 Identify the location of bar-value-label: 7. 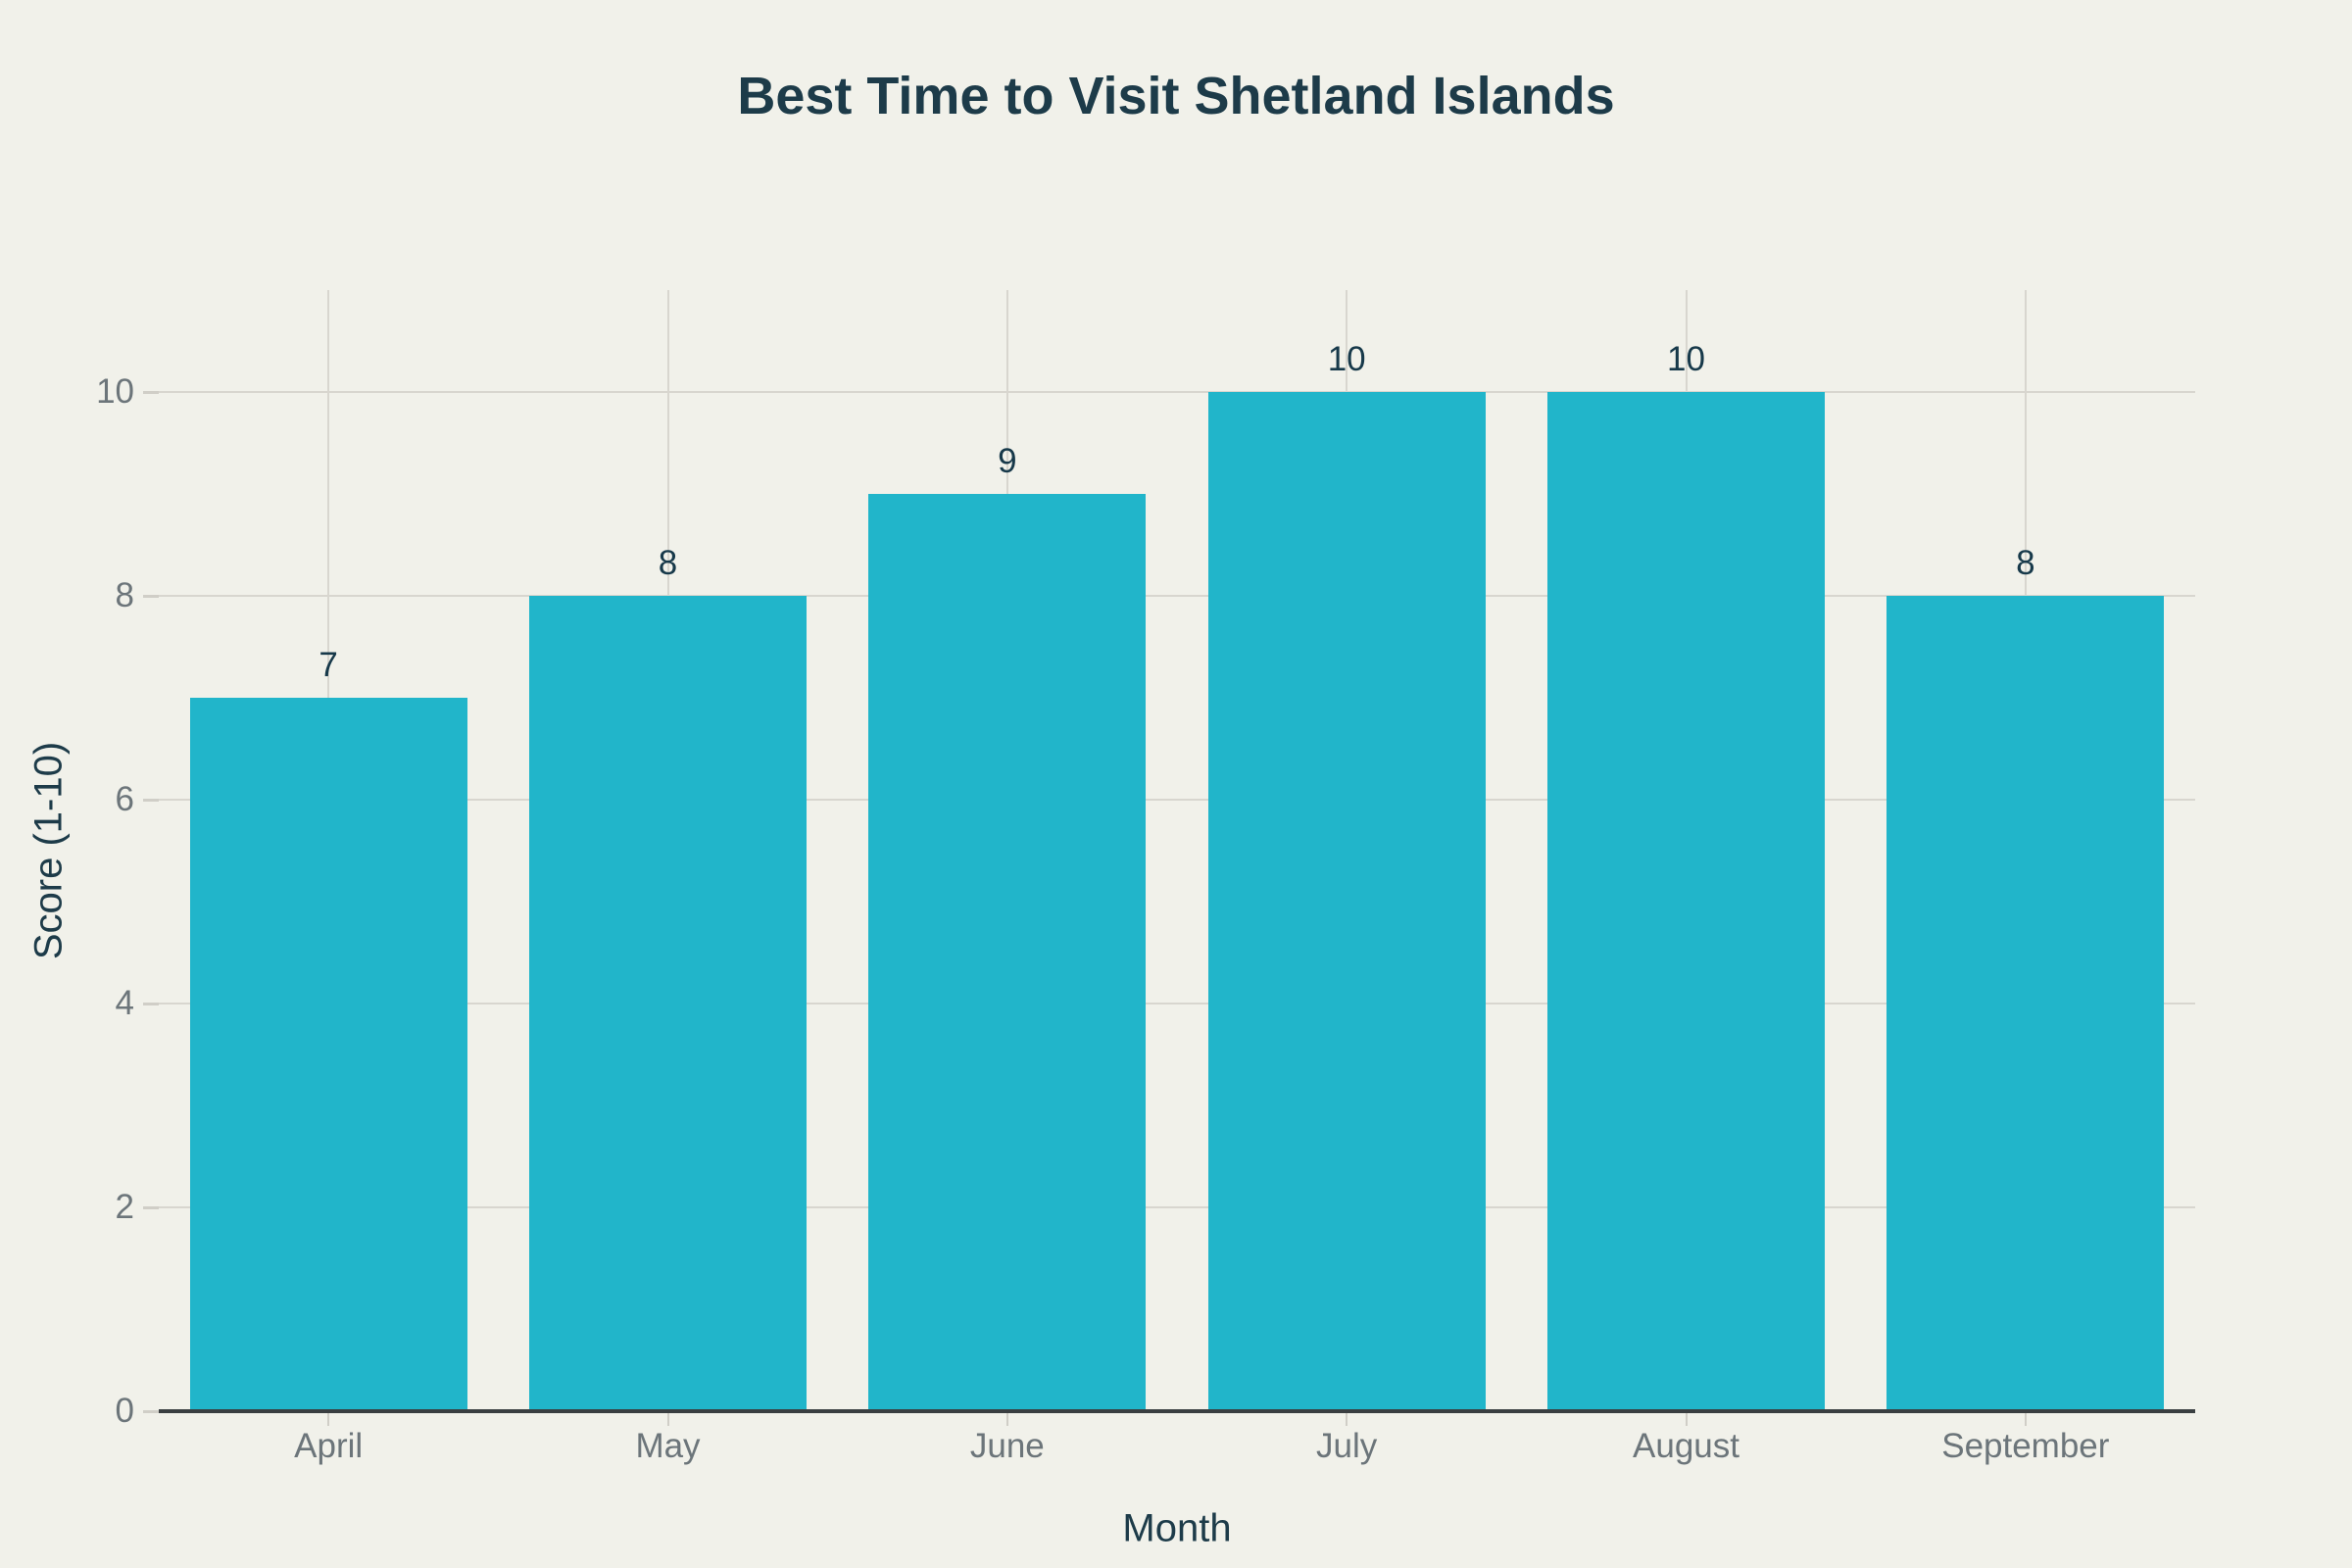
(328, 665).